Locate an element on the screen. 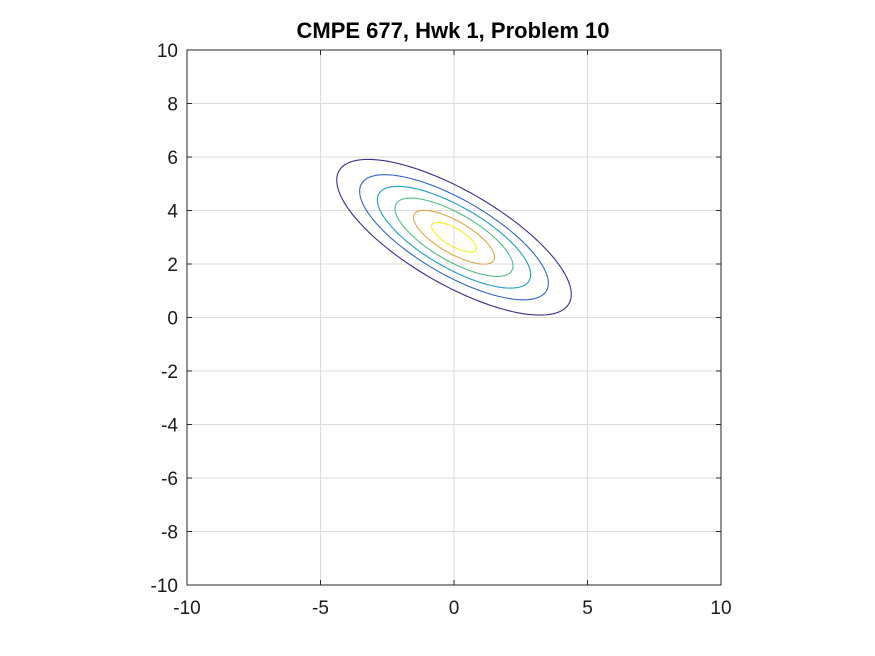  y-tick-label: -8 is located at coordinates (169, 533).